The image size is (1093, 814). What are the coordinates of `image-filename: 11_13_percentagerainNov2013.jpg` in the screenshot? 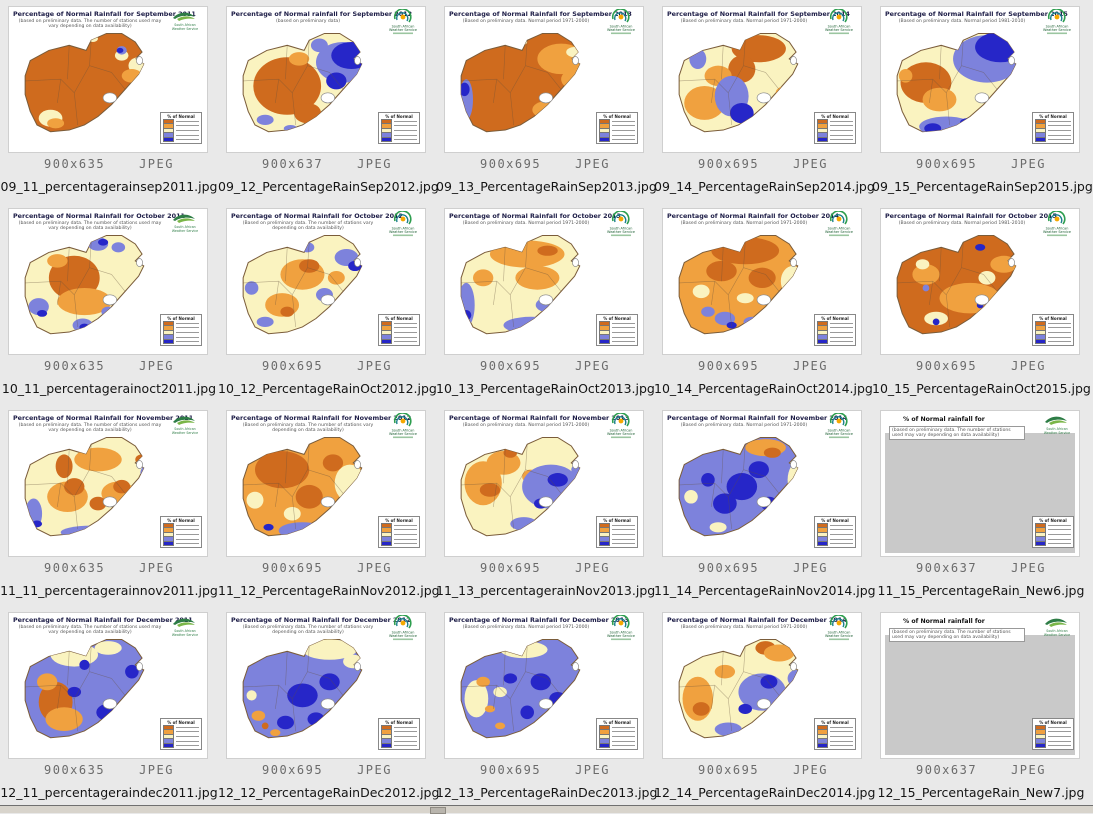 It's located at (546, 590).